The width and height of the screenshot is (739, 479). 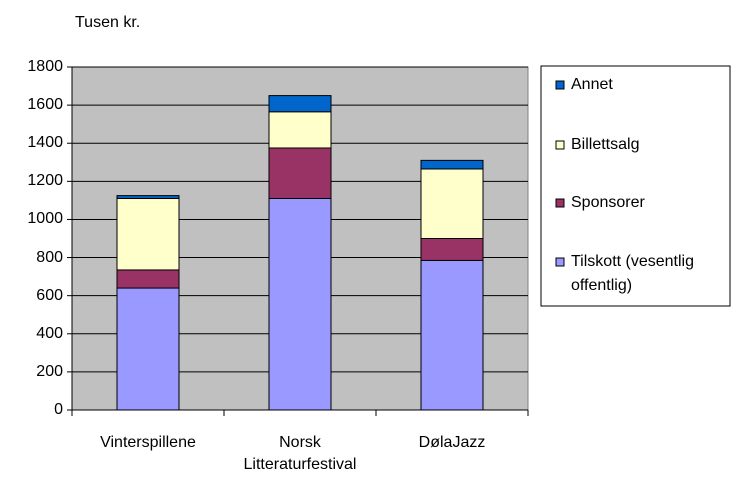 I want to click on x-tick-label: DølaJazz, so click(x=452, y=442).